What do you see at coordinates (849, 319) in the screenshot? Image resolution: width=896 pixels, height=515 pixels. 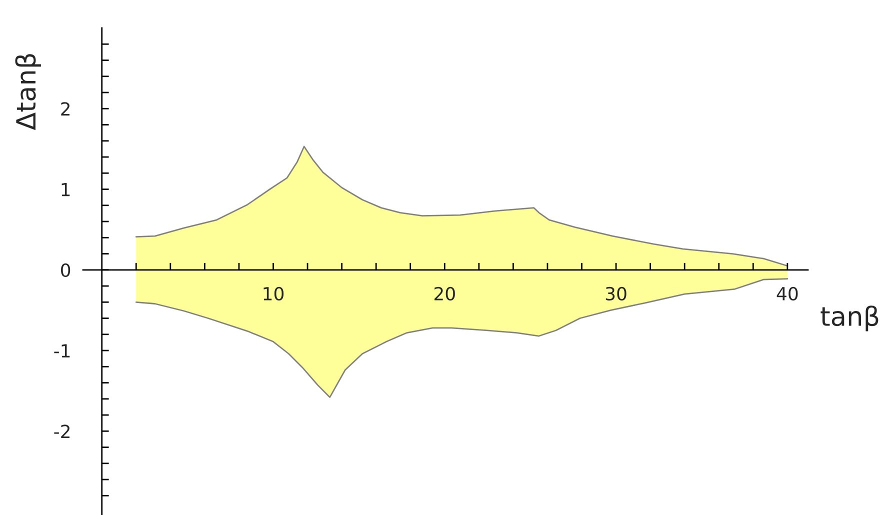 I see `x-axis-title: tanβ` at bounding box center [849, 319].